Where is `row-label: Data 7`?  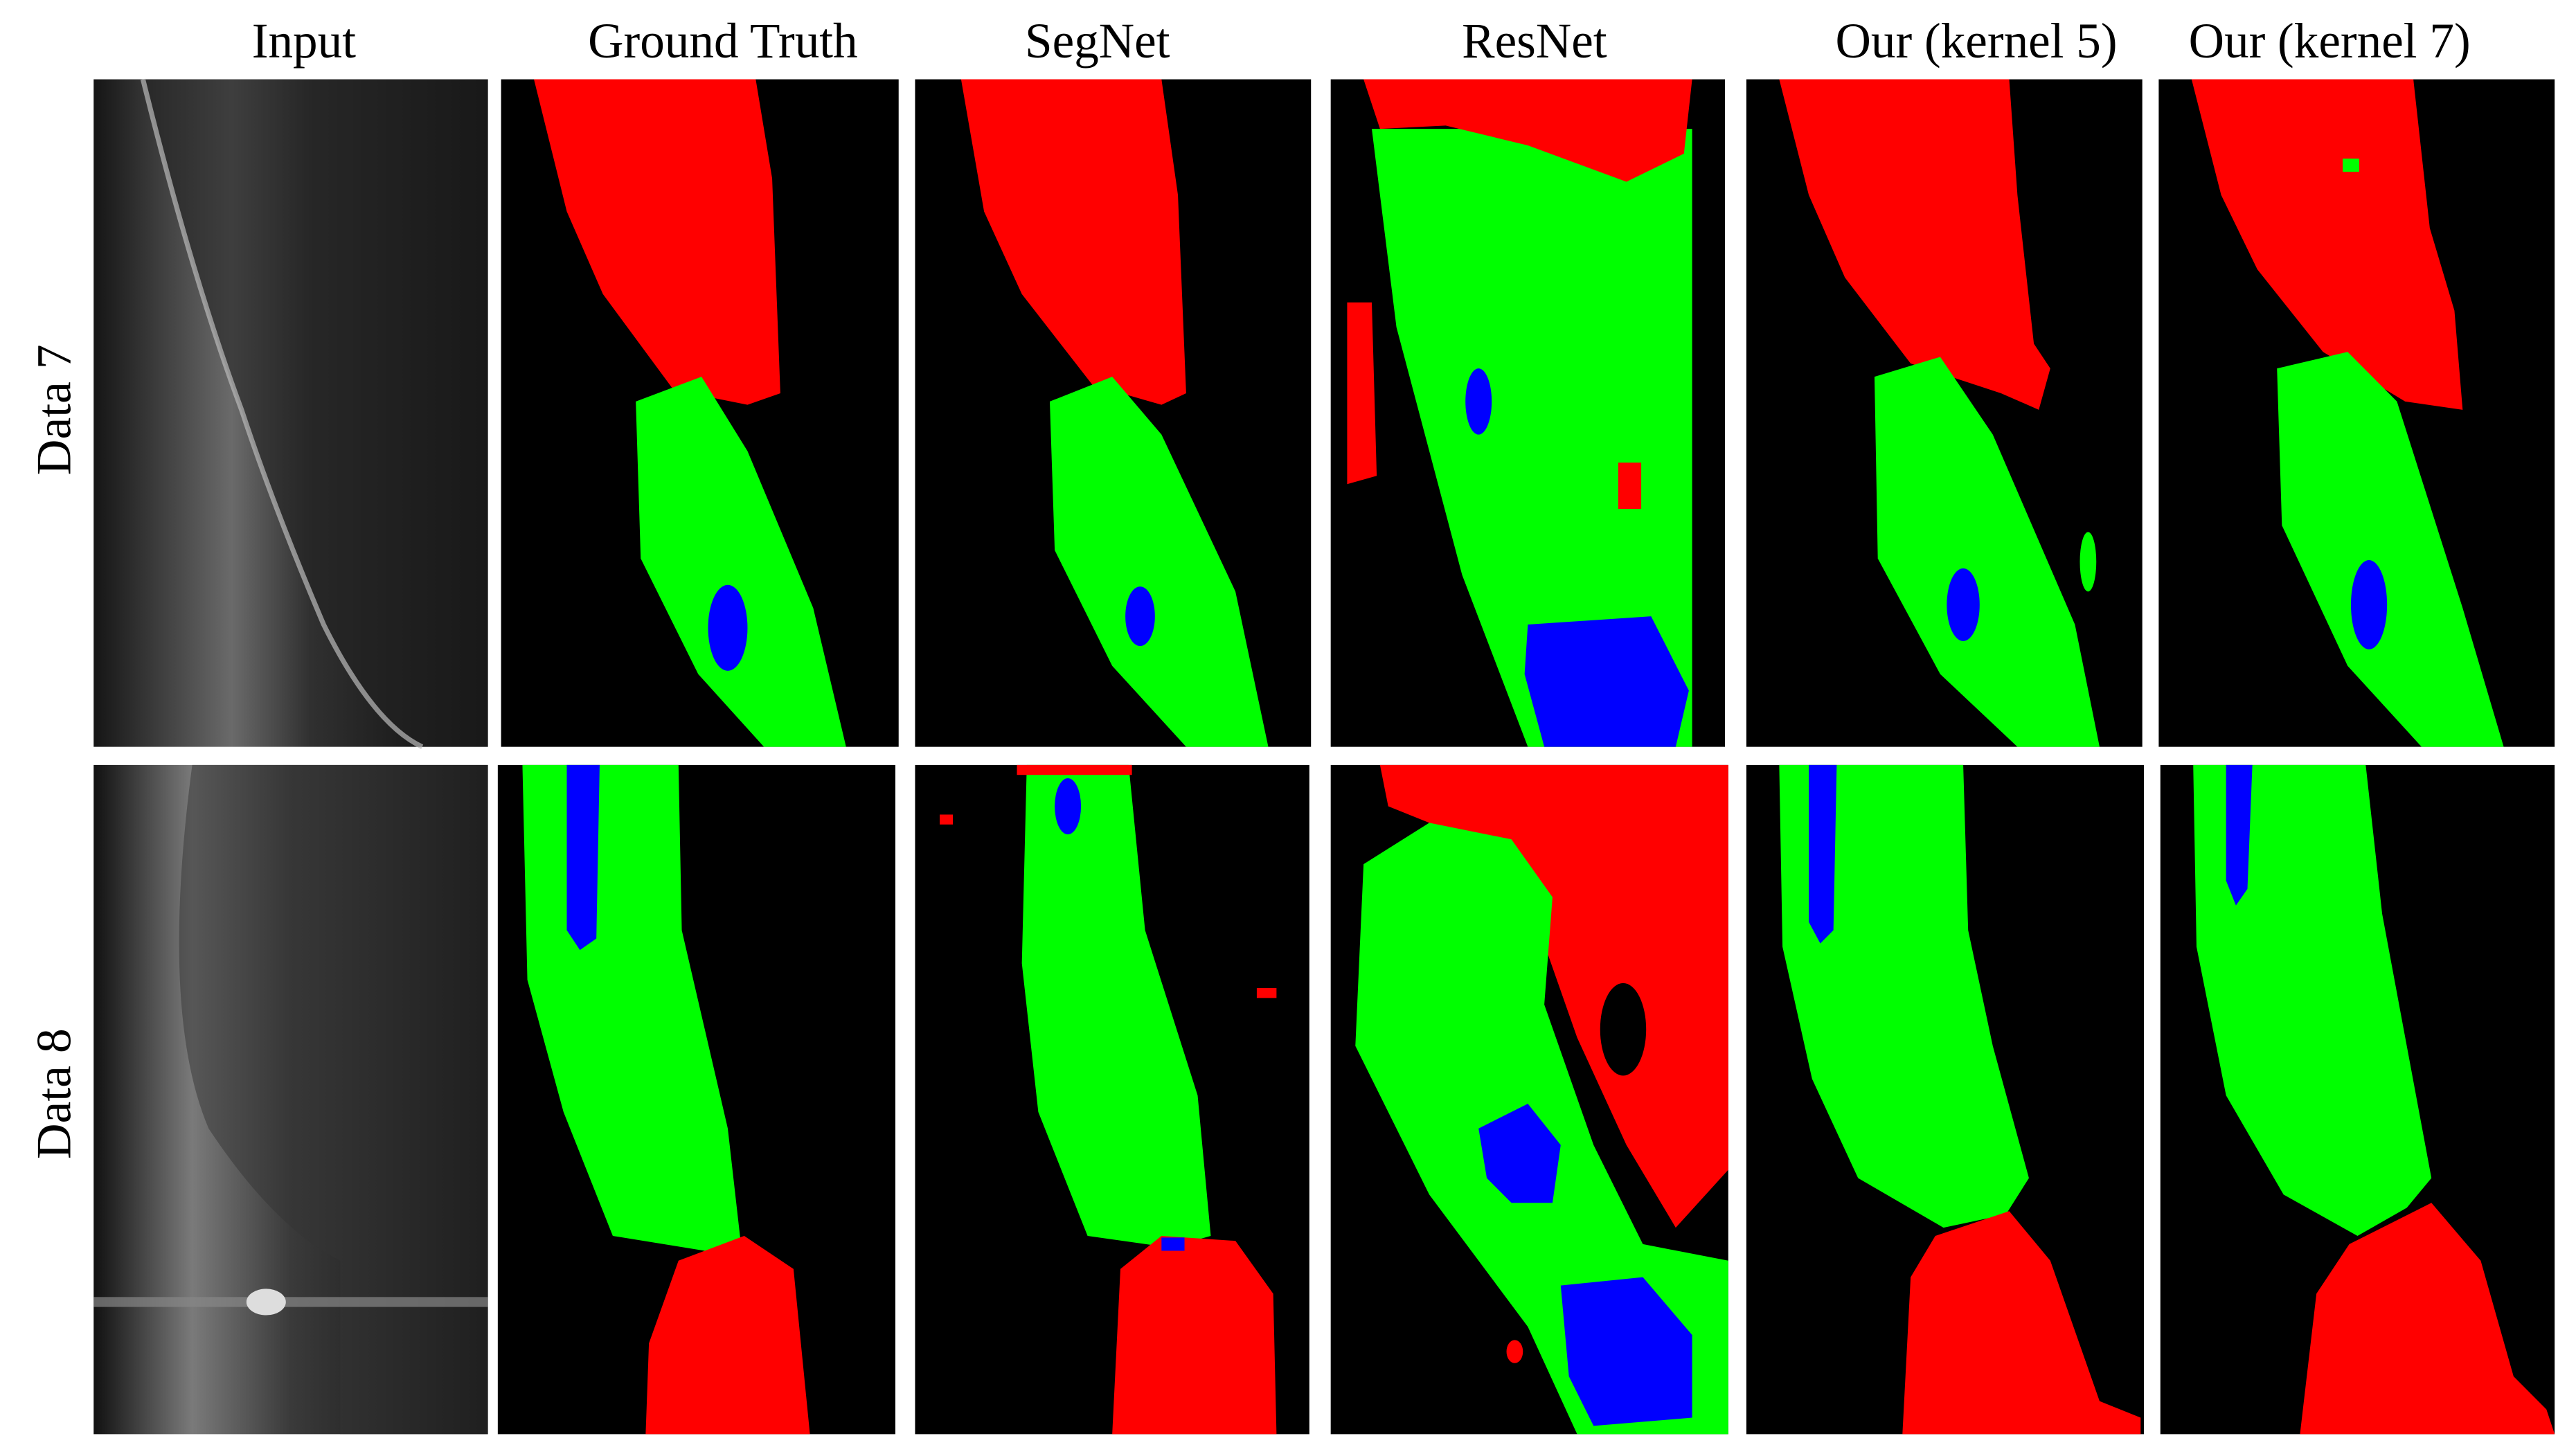
row-label: Data 7 is located at coordinates (54, 410).